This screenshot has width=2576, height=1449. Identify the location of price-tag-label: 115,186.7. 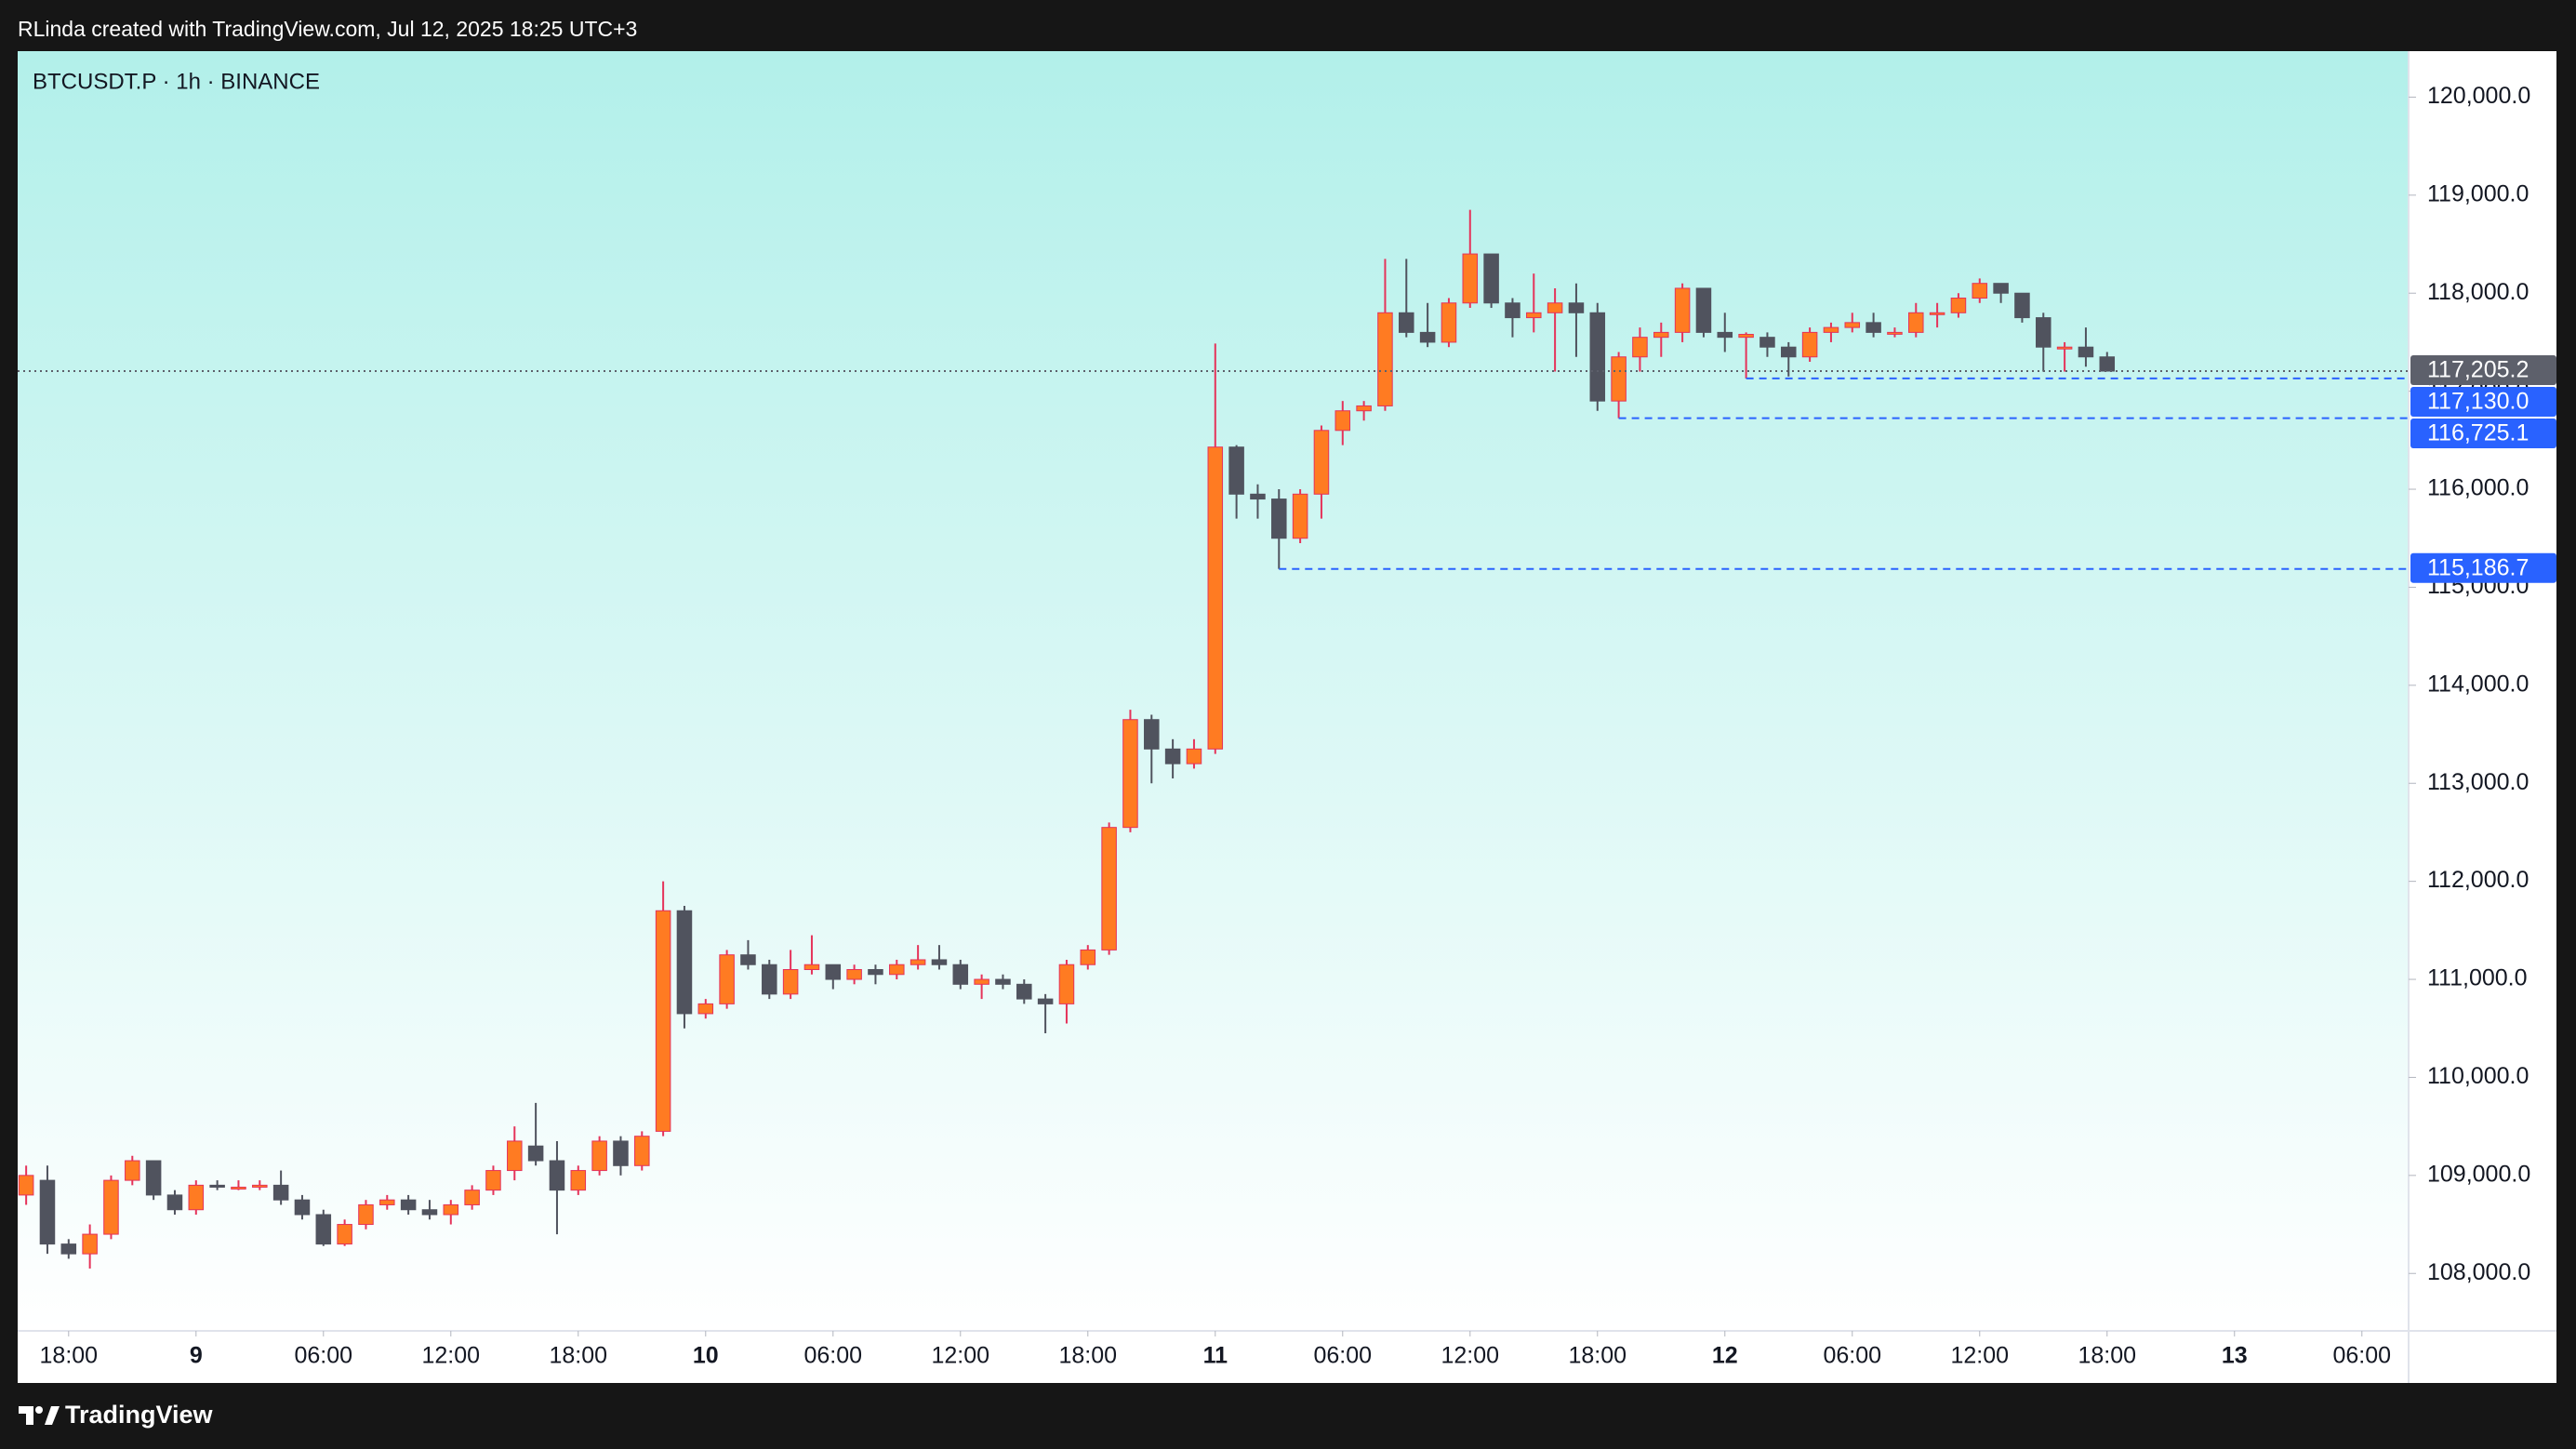
(2478, 567).